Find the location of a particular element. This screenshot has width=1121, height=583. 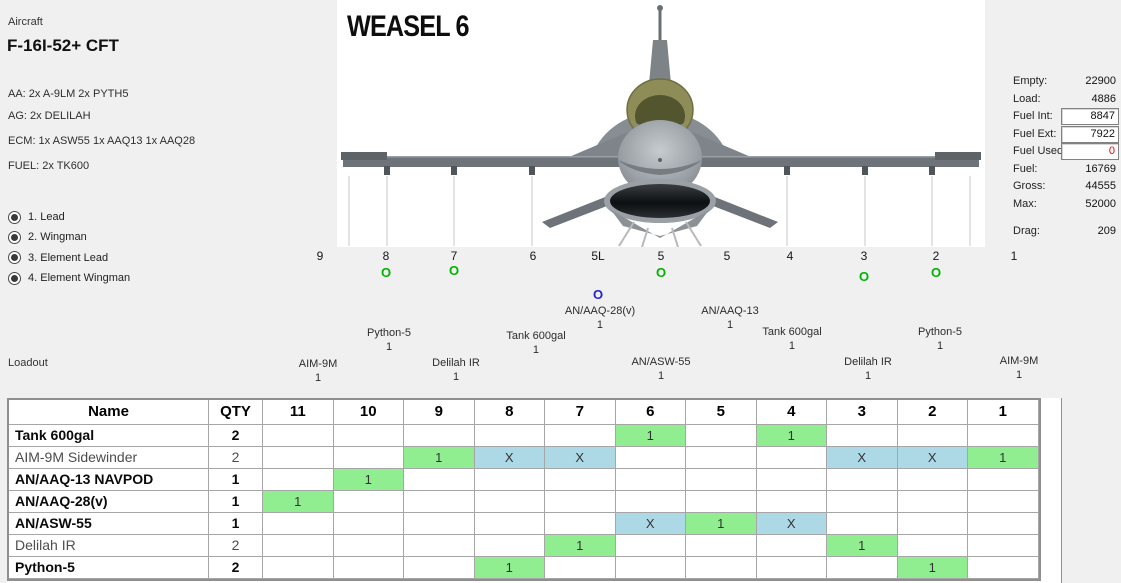

station-number-4: 4 is located at coordinates (790, 256).